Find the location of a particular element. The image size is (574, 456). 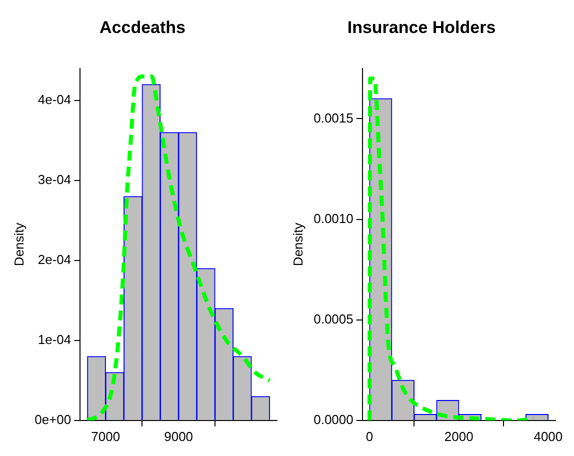

y-tick-label: 0.0010 is located at coordinates (334, 218).